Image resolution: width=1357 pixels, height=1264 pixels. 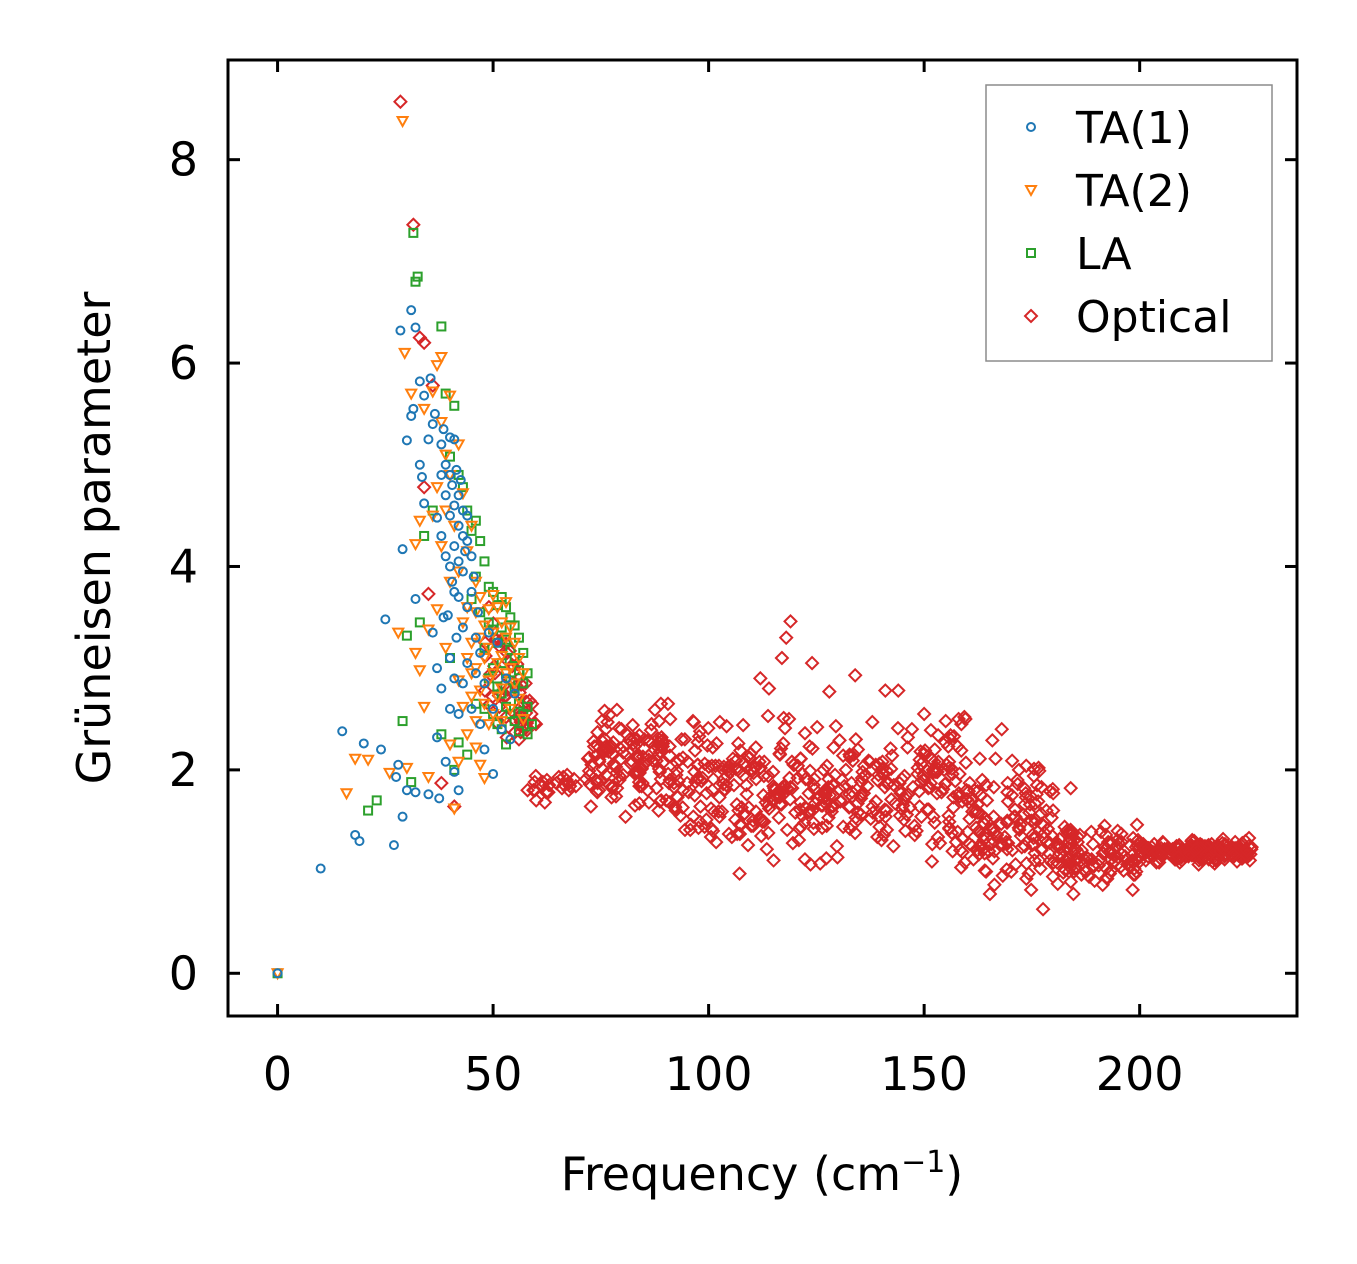 What do you see at coordinates (1031, 127) in the screenshot?
I see `legend-marker-ta1` at bounding box center [1031, 127].